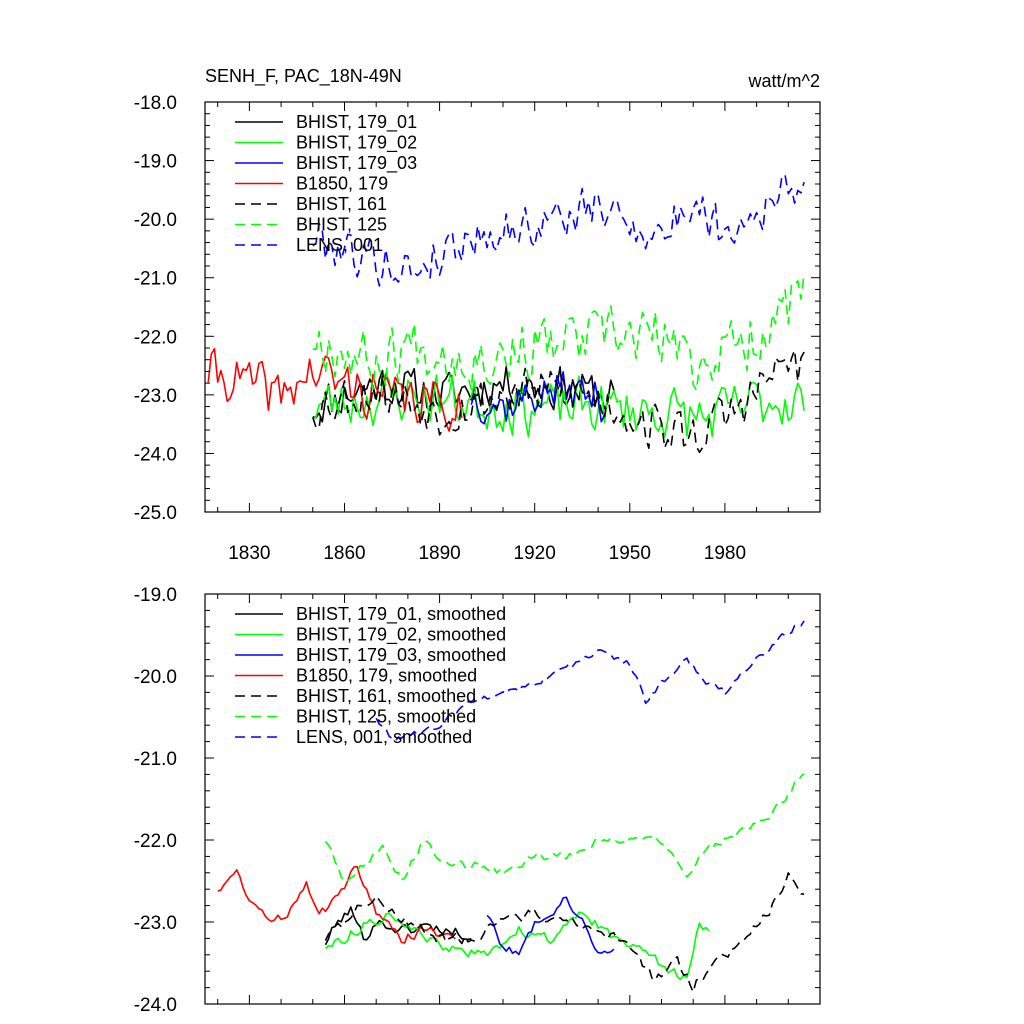 The image size is (1024, 1024). Describe the element at coordinates (386, 696) in the screenshot. I see `legend-label: BHIST, 161, smoothed` at that location.